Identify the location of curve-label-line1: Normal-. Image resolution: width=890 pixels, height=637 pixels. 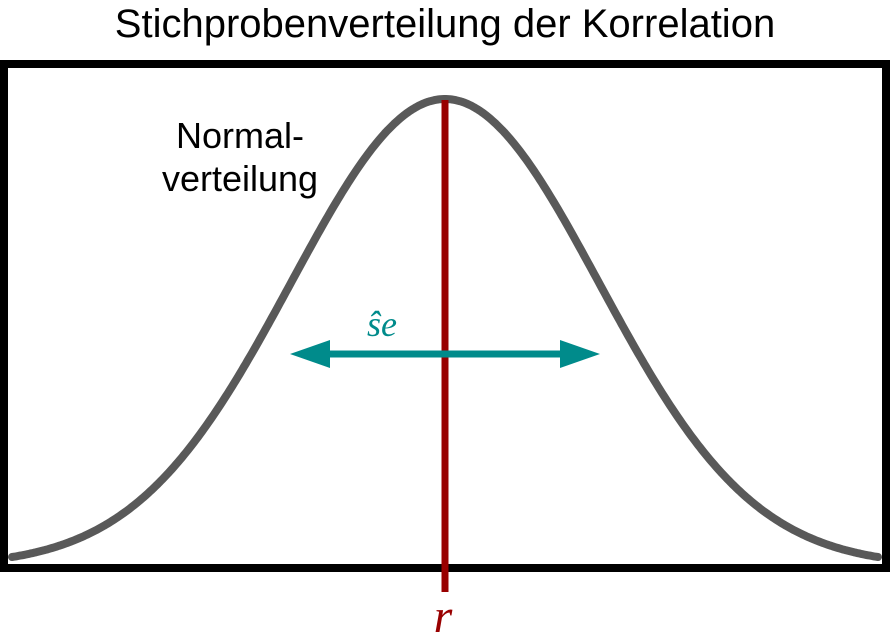
(240, 135).